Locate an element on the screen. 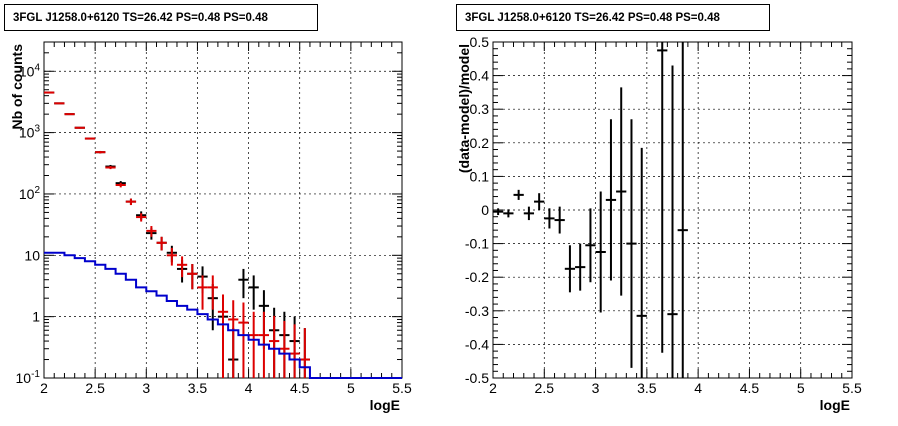 Image resolution: width=898 pixels, height=426 pixels. y-axis-label: Nb of counts is located at coordinates (17, 87).